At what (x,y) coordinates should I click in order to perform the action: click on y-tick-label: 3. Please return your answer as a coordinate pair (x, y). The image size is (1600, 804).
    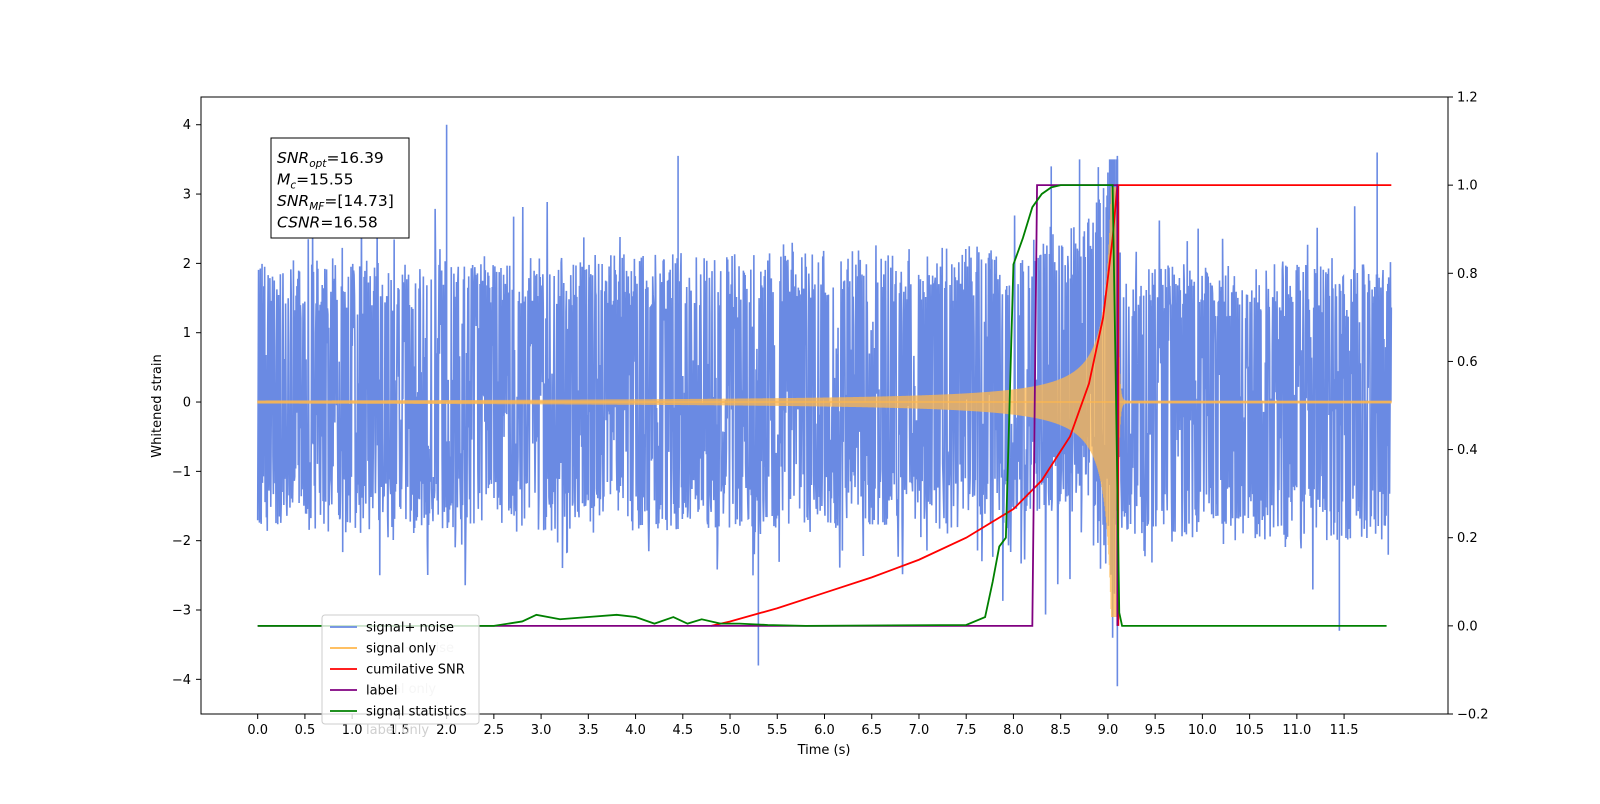
    Looking at the image, I should click on (187, 195).